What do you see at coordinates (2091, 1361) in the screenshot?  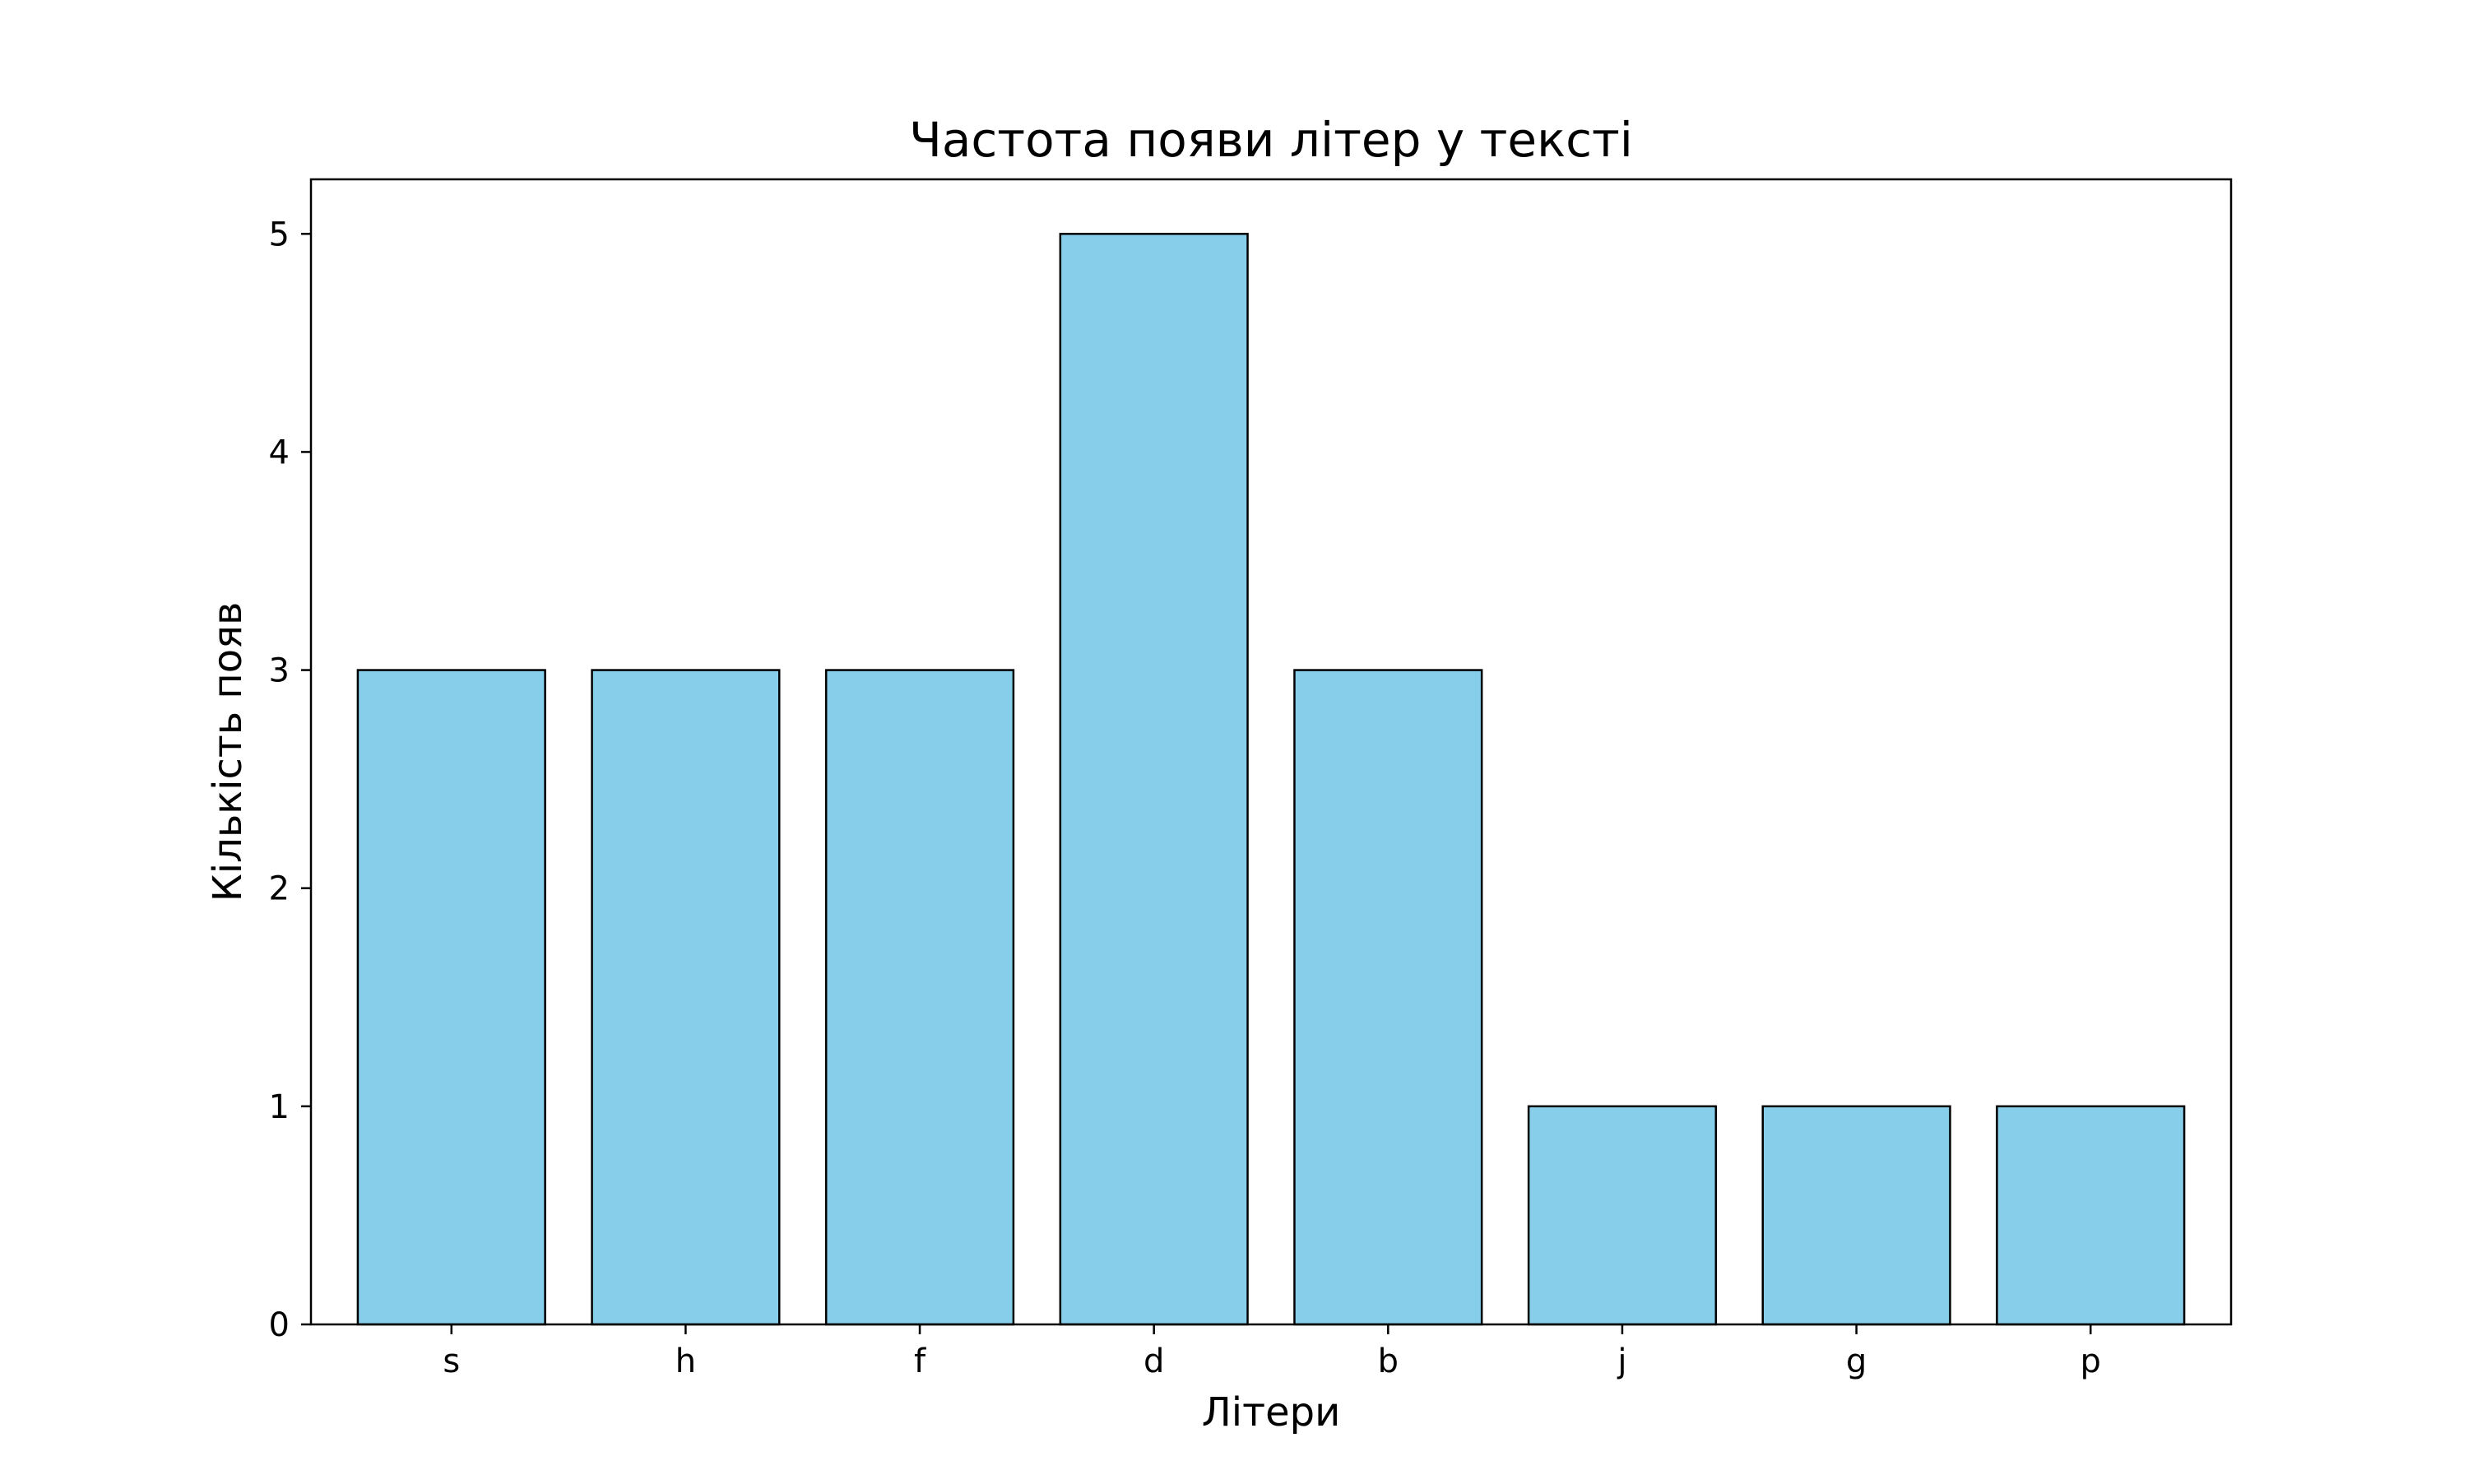 I see `x-tick-label: p` at bounding box center [2091, 1361].